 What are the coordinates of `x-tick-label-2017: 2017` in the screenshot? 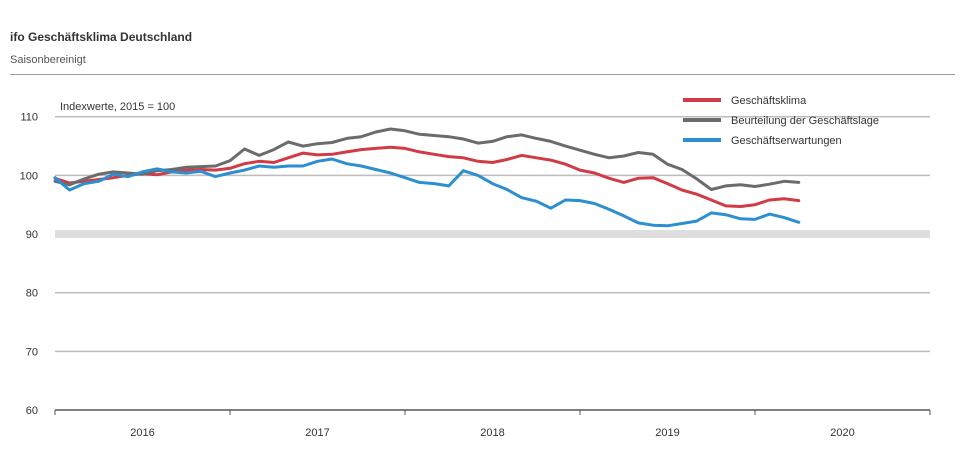 It's located at (317, 433).